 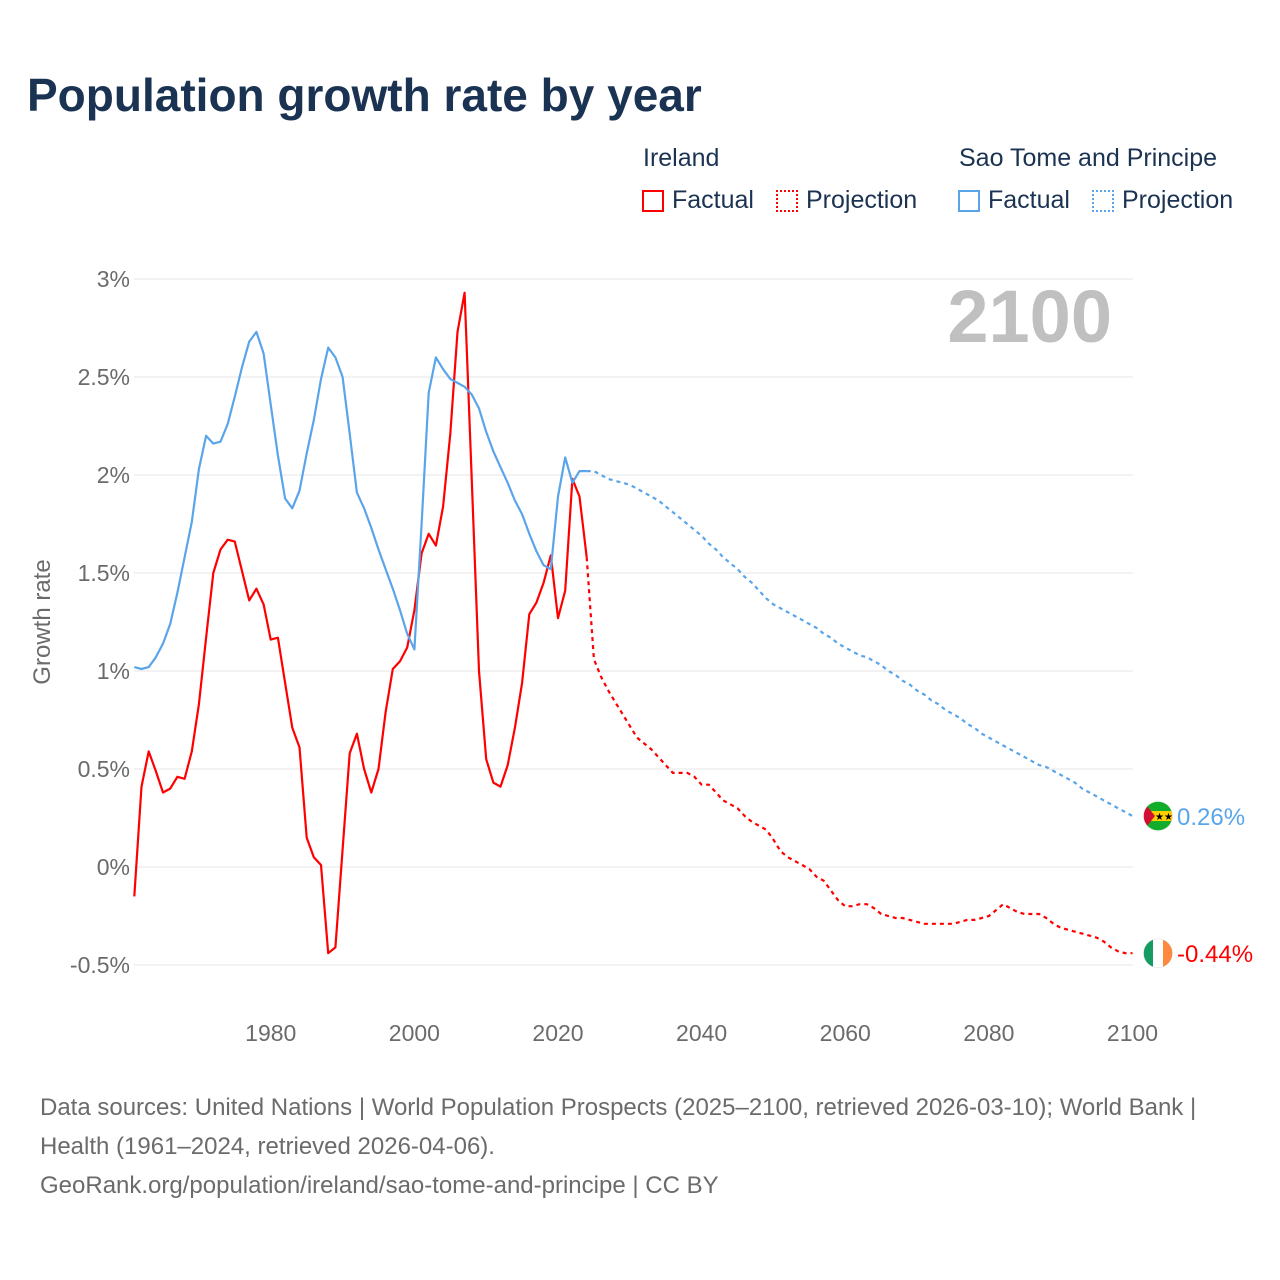 What do you see at coordinates (860, 643) in the screenshot?
I see `sao-tome-projection-line` at bounding box center [860, 643].